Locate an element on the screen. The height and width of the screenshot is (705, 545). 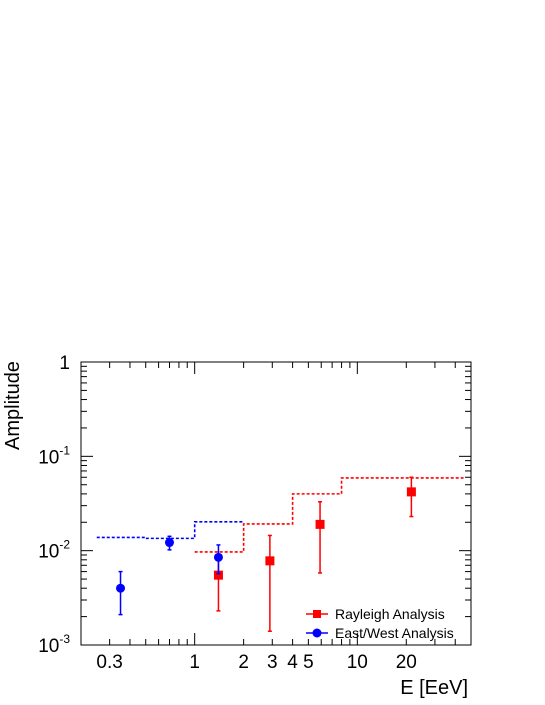
legend-entry-rayleigh: Rayleigh Analysis is located at coordinates (375, 614).